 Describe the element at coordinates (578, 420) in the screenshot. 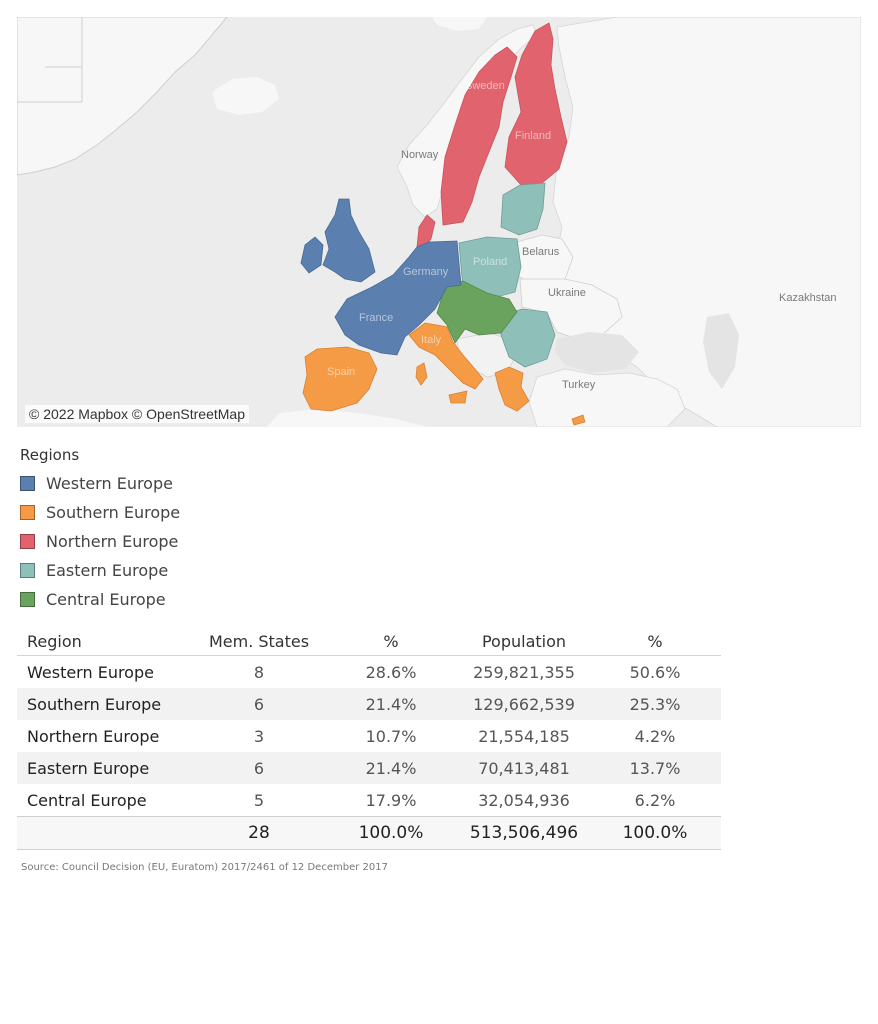

I see `region-southern-cyprus` at that location.